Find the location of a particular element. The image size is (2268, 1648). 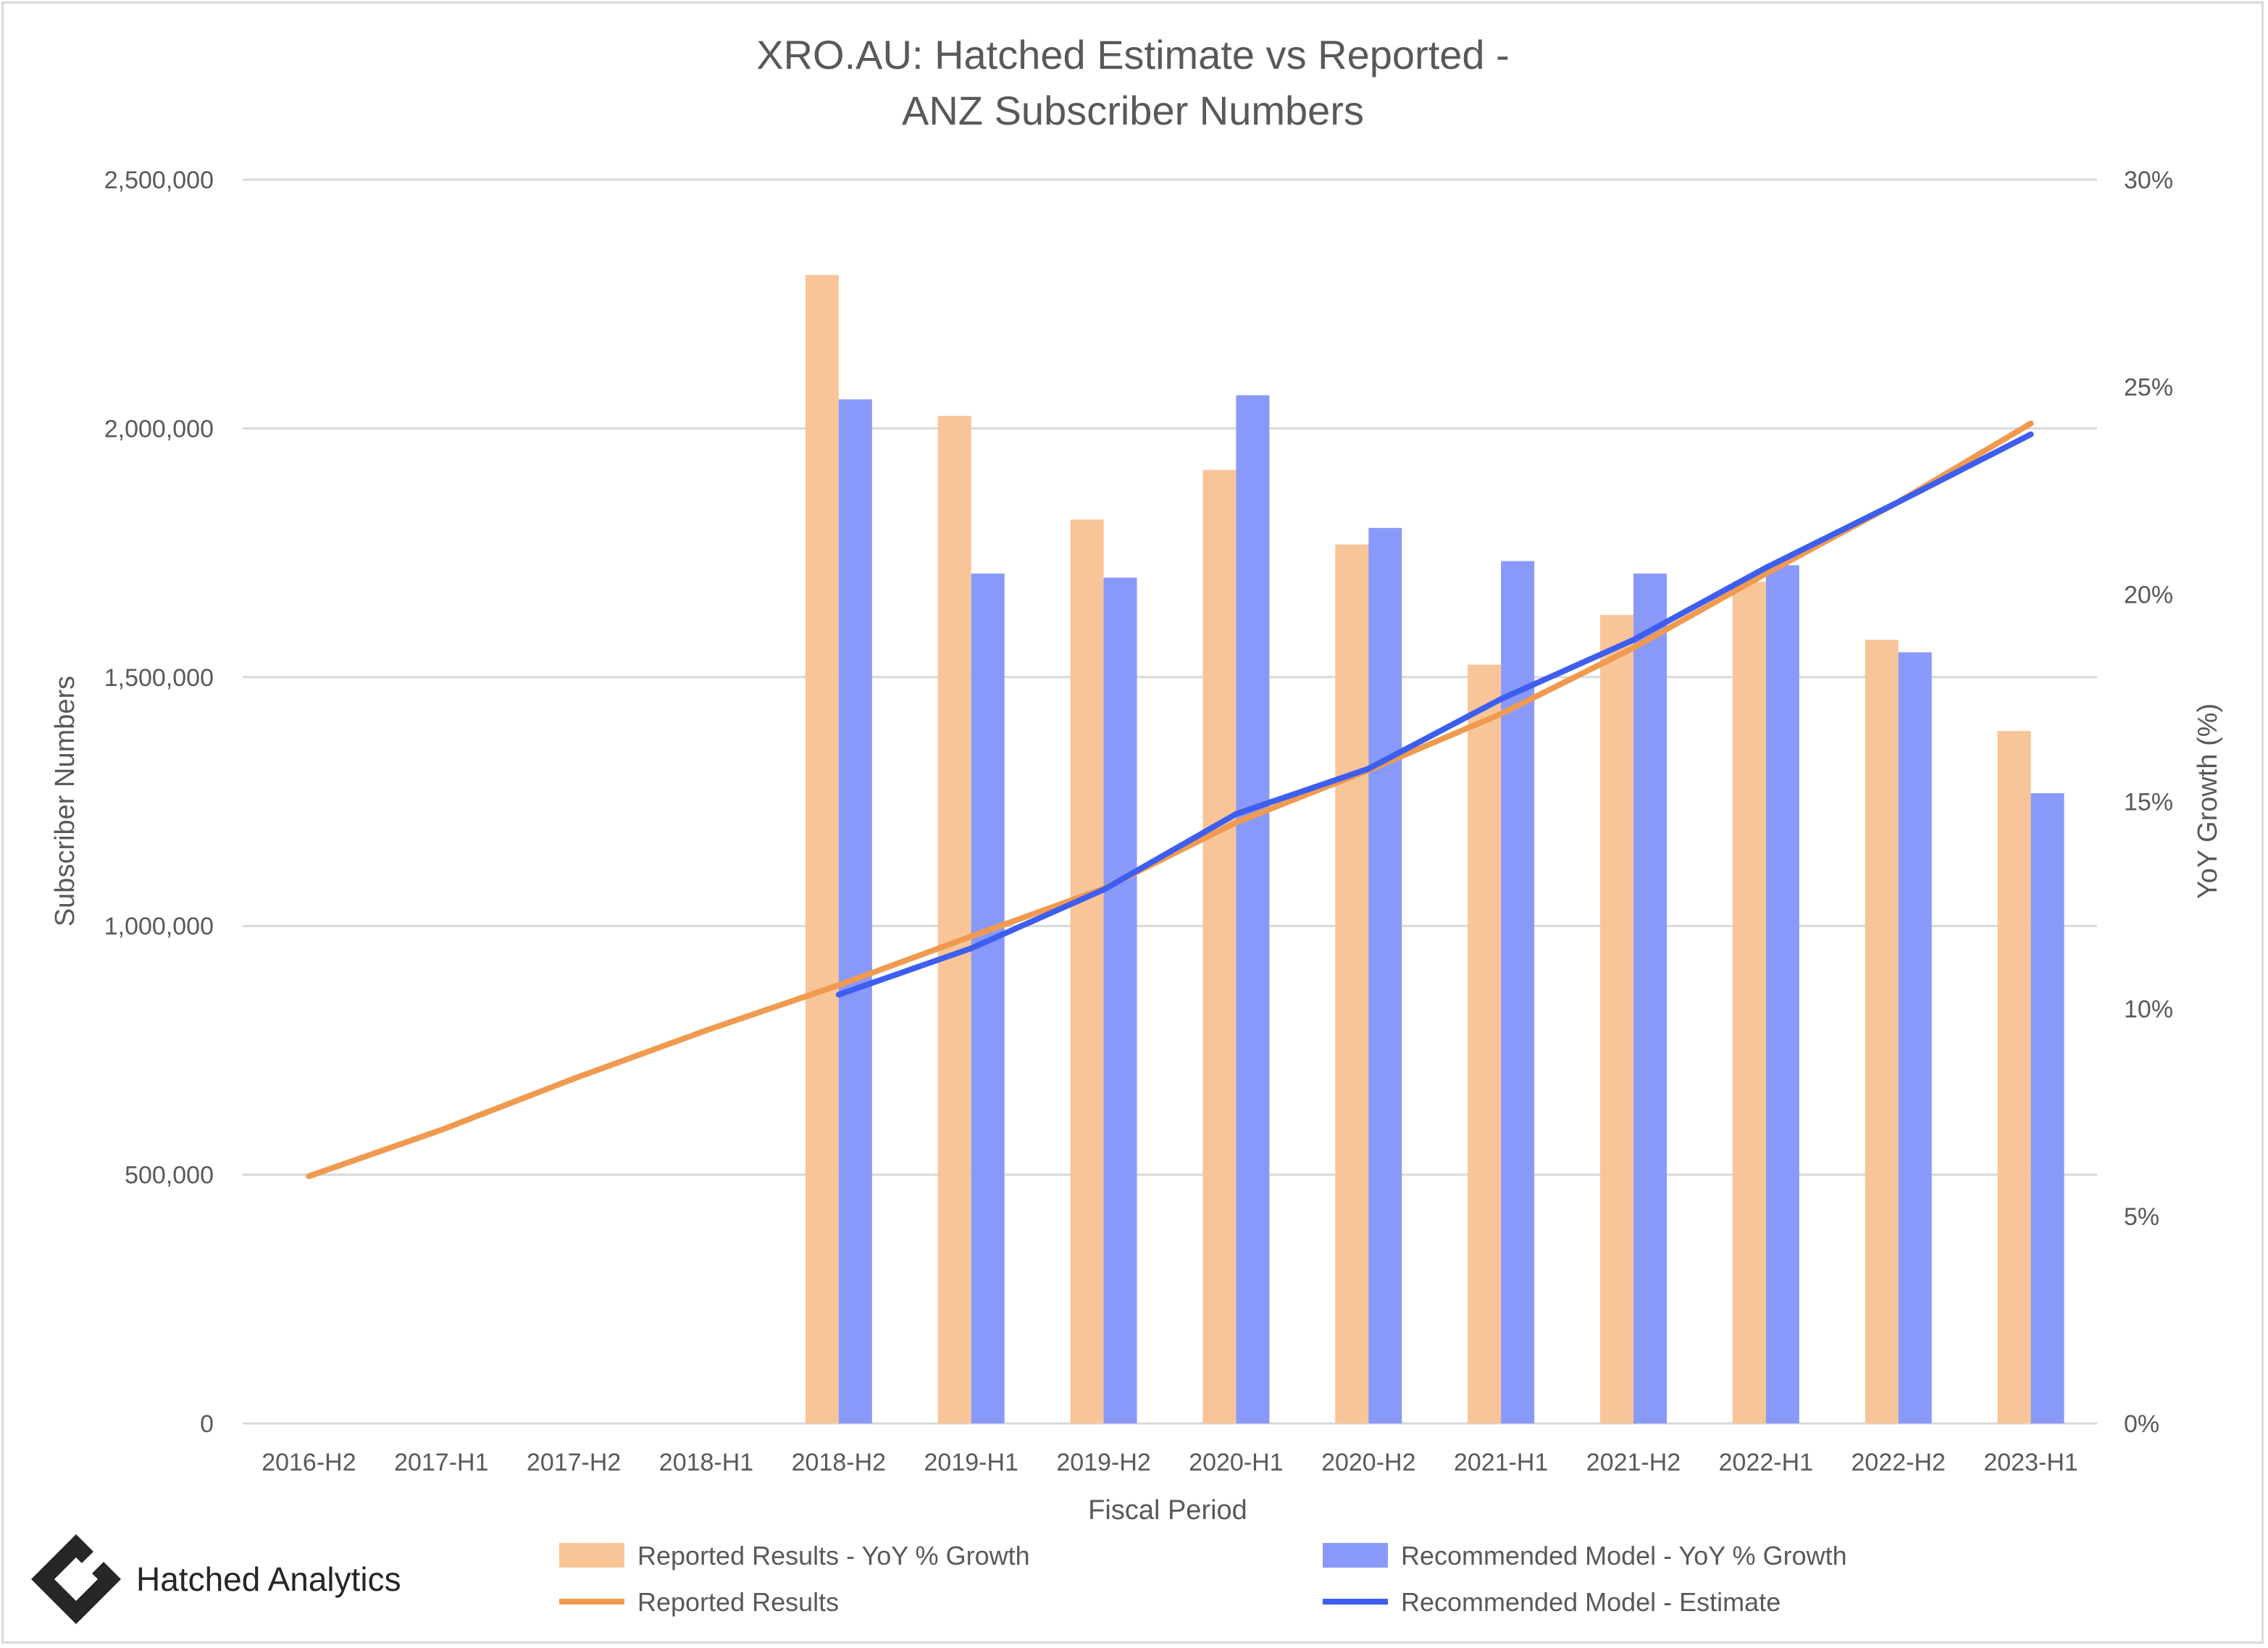

x-tick-label: 2019-H2 is located at coordinates (1103, 1462).